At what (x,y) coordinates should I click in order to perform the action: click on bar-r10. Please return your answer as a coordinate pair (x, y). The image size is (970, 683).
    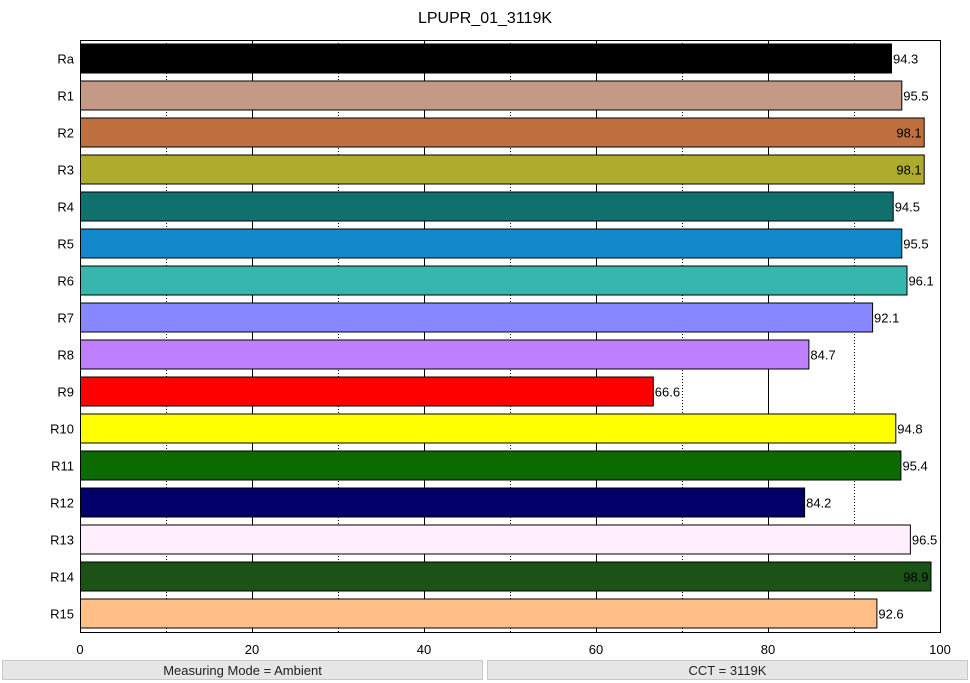
    Looking at the image, I should click on (488, 428).